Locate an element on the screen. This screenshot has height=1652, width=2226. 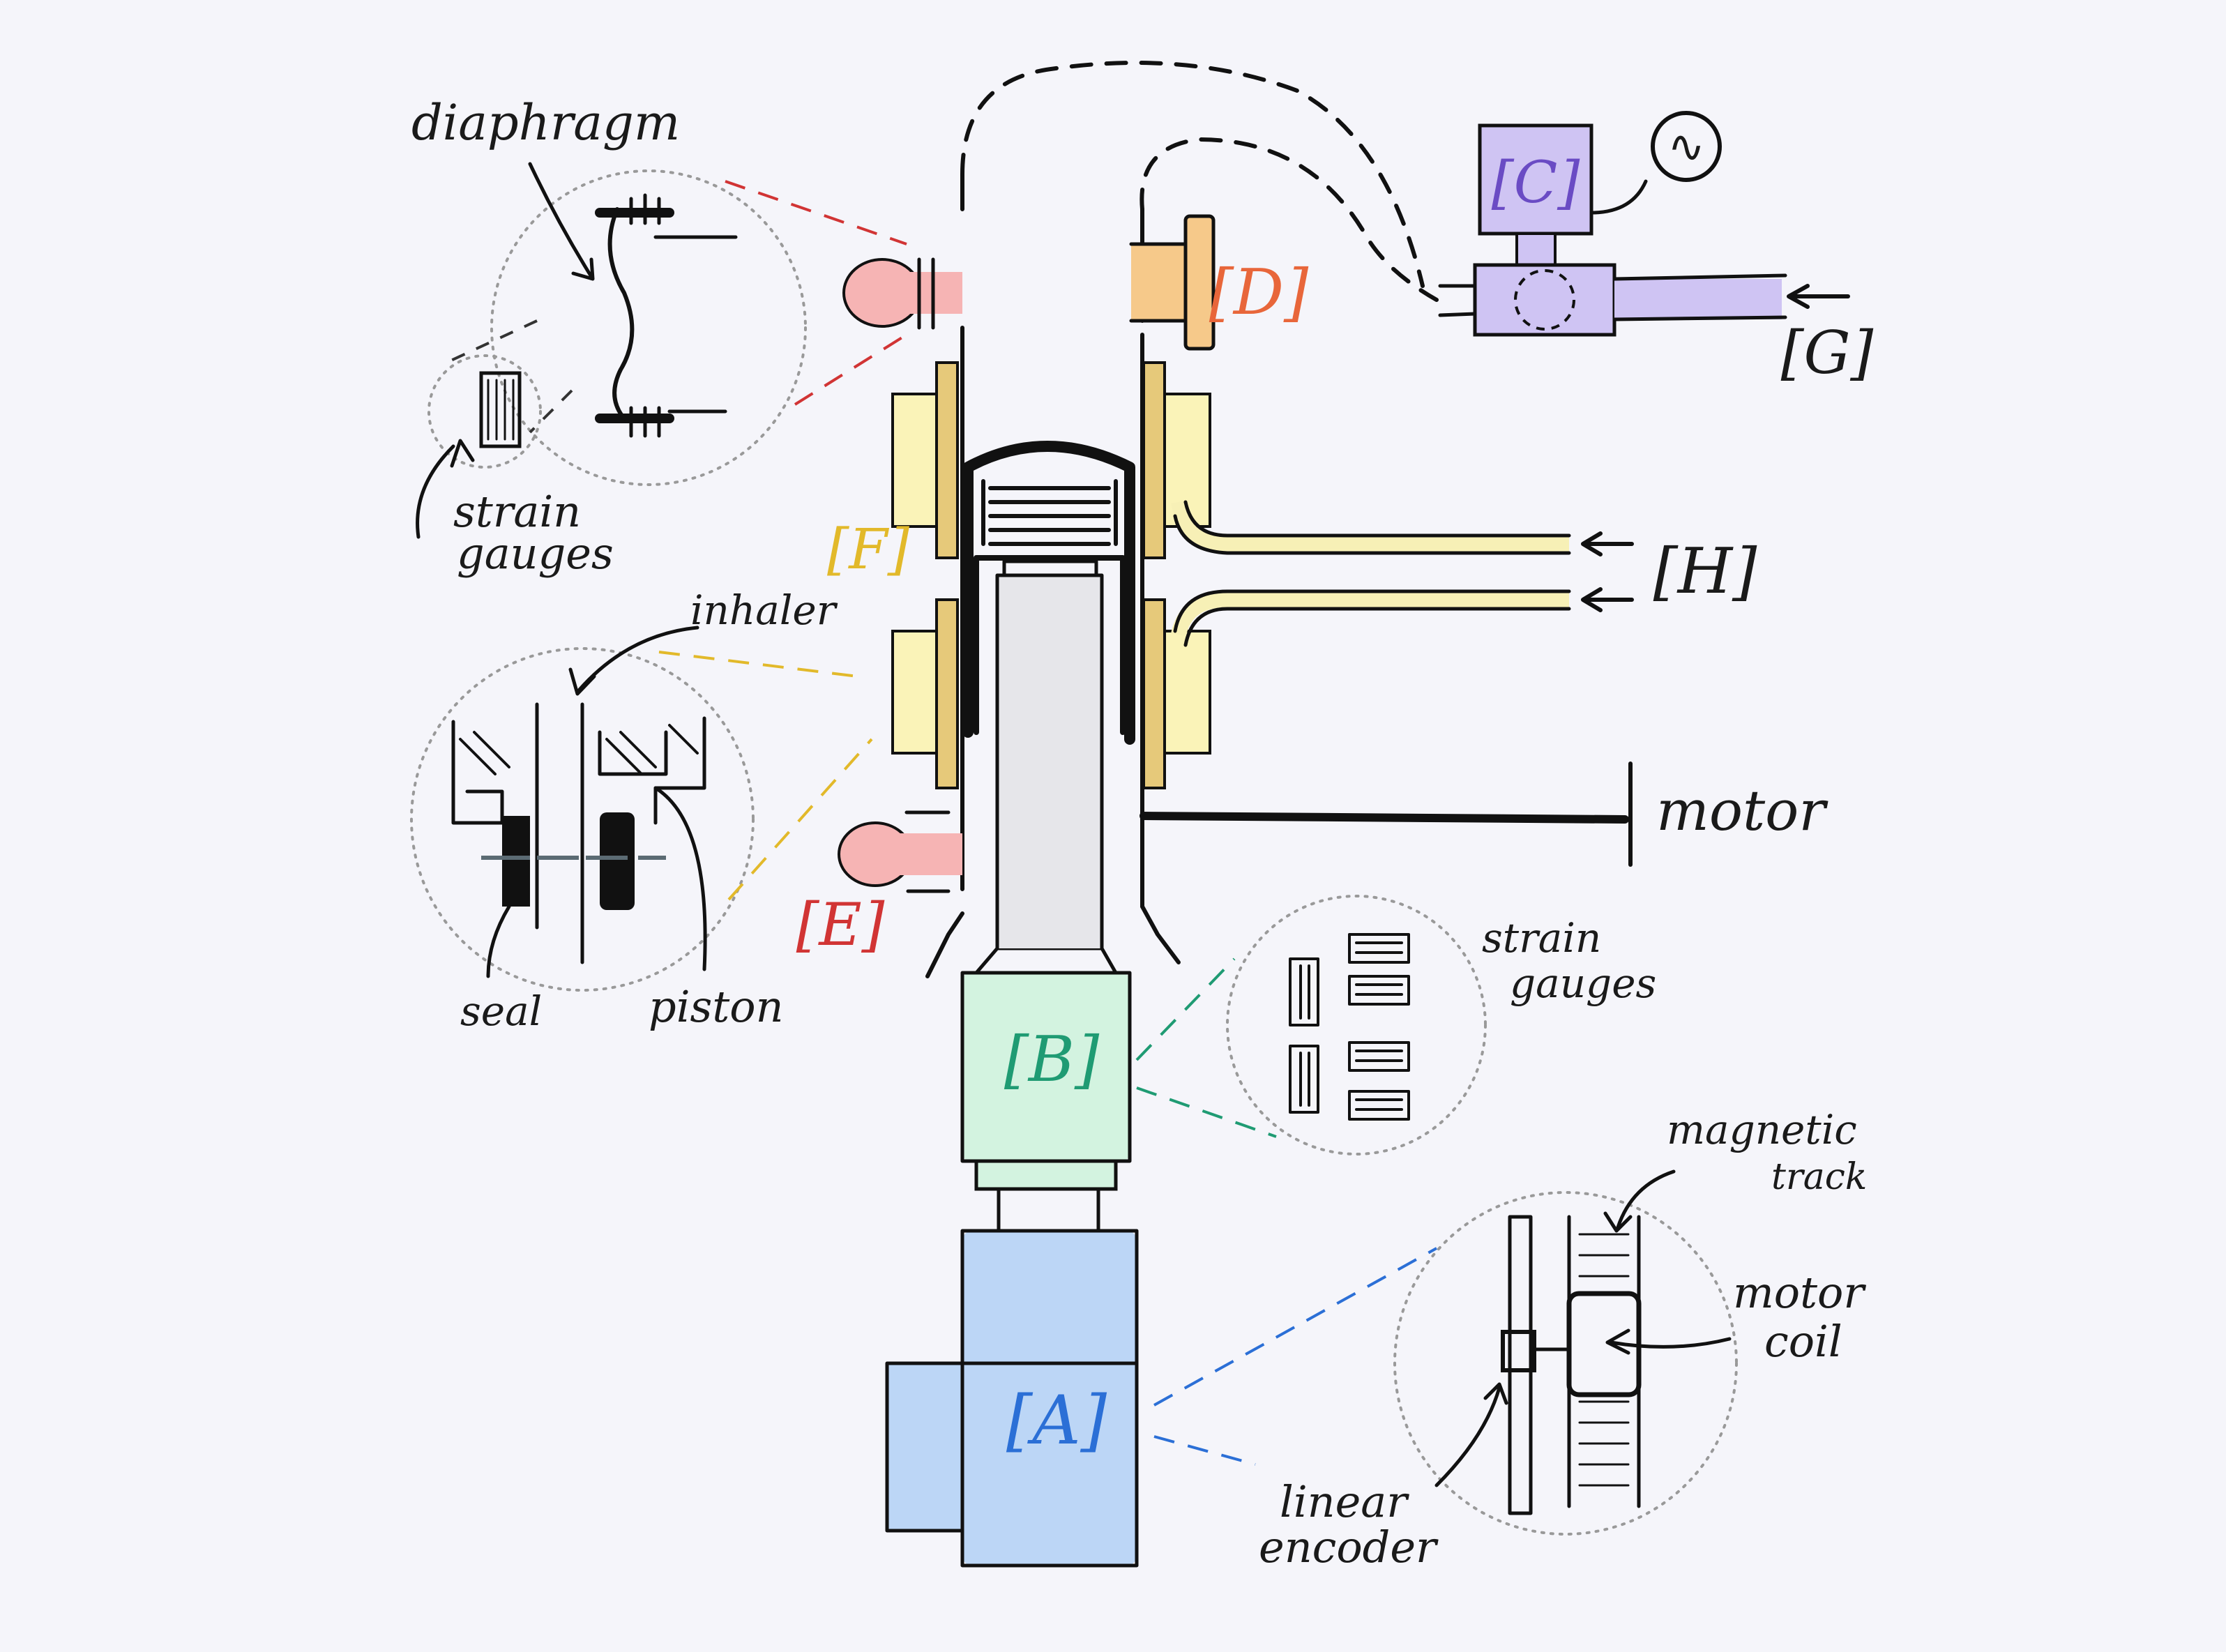
label-strain-right-2: gauges is located at coordinates (1583, 983).